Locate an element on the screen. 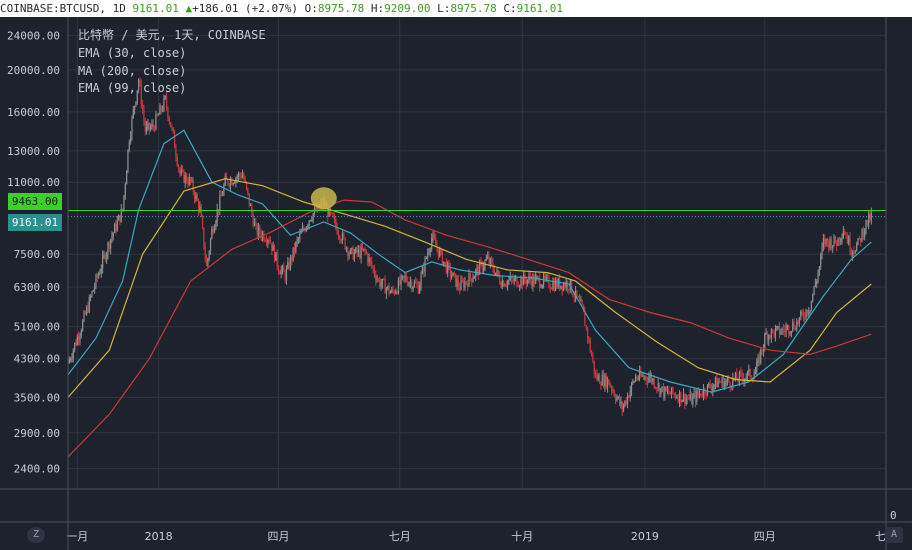  indicator-ma200: MA (200, close) is located at coordinates (132, 71).